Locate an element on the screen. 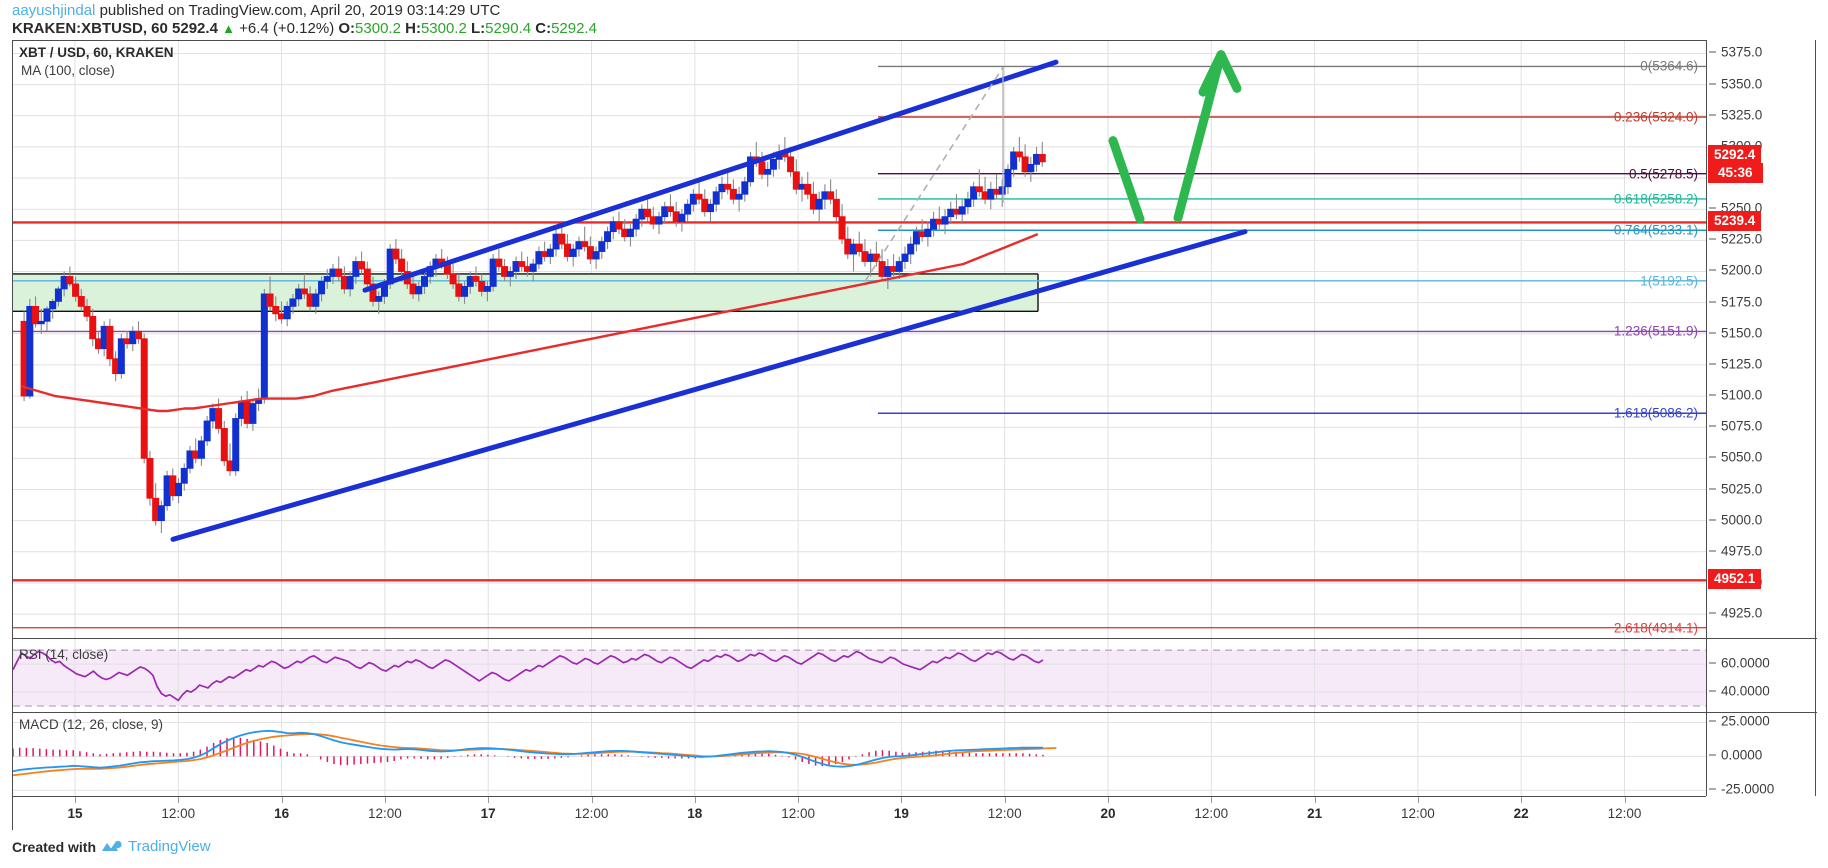 The width and height of the screenshot is (1828, 868). axis-separator is located at coordinates (1762, 638).